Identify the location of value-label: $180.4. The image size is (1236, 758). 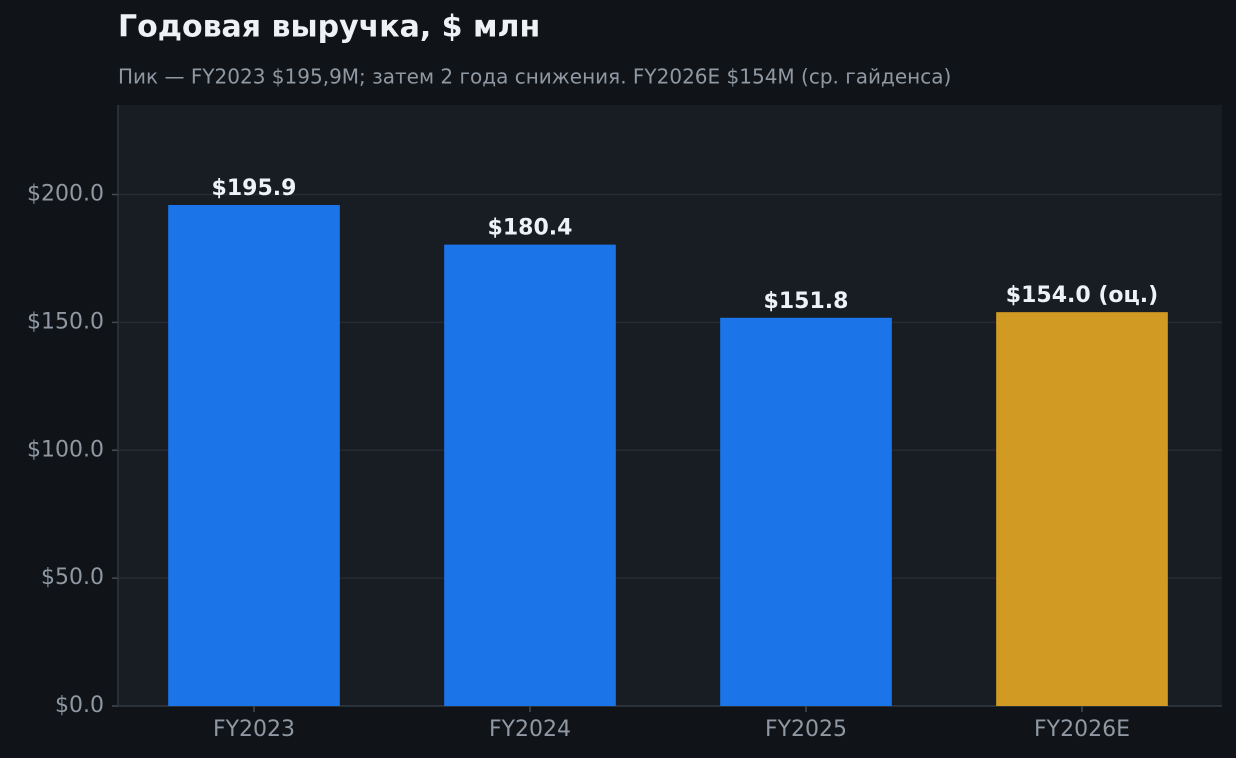
(530, 228).